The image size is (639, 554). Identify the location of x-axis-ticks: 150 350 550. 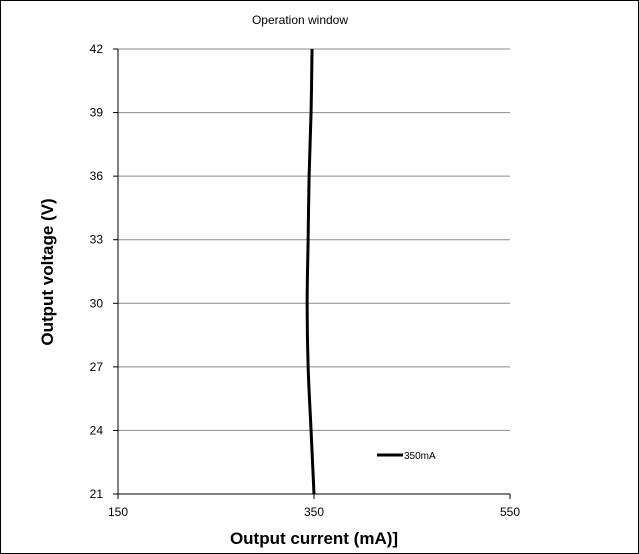
(314, 506).